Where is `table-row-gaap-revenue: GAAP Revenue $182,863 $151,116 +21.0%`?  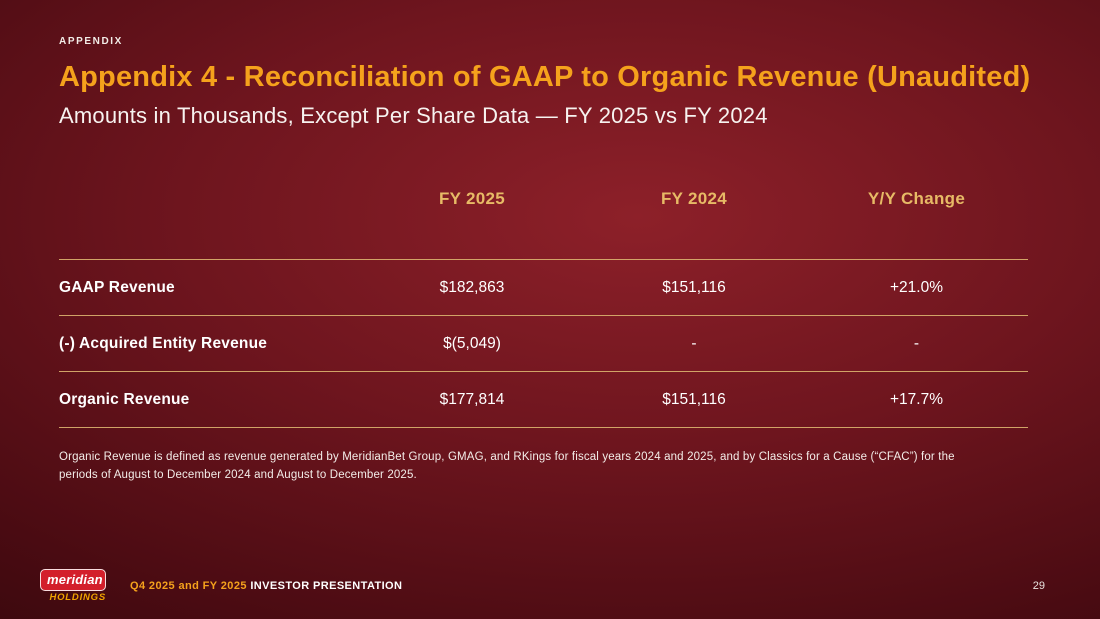 table-row-gaap-revenue: GAAP Revenue $182,863 $151,116 +21.0% is located at coordinates (543, 288).